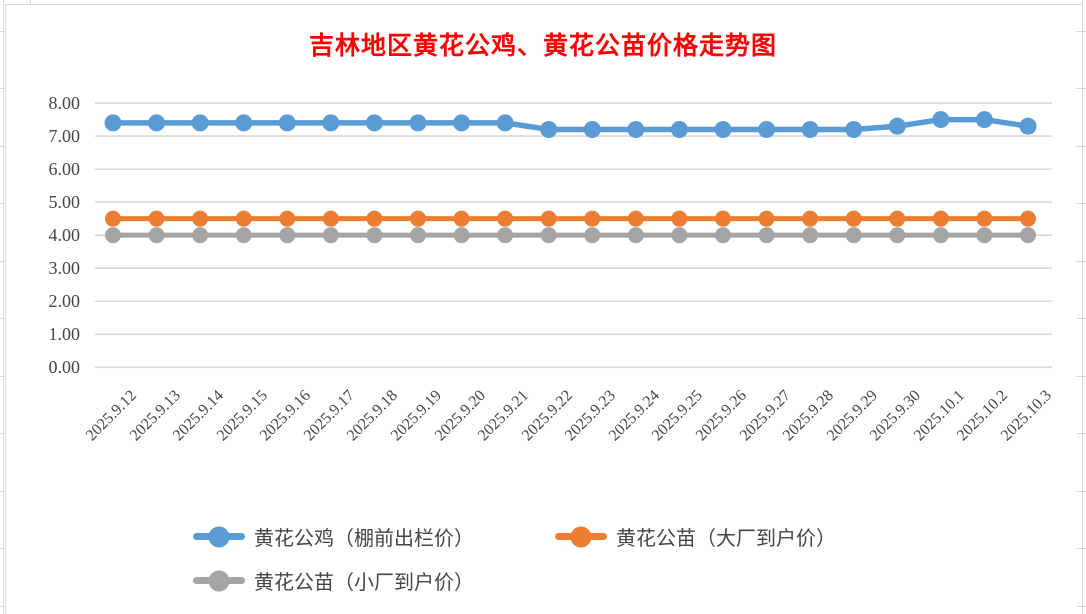  I want to click on y-tick-label: 7.00, so click(64, 136).